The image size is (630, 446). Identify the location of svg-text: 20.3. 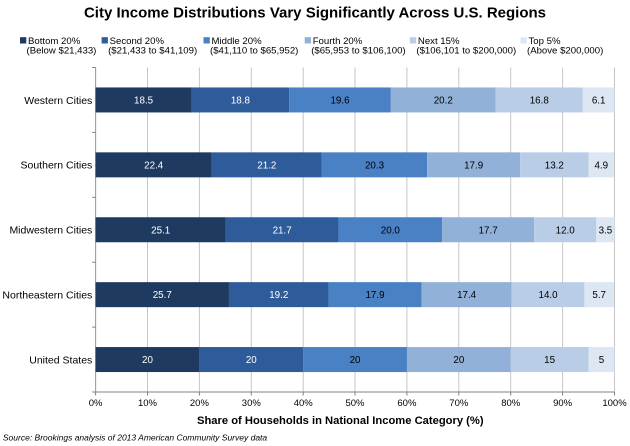
(375, 165).